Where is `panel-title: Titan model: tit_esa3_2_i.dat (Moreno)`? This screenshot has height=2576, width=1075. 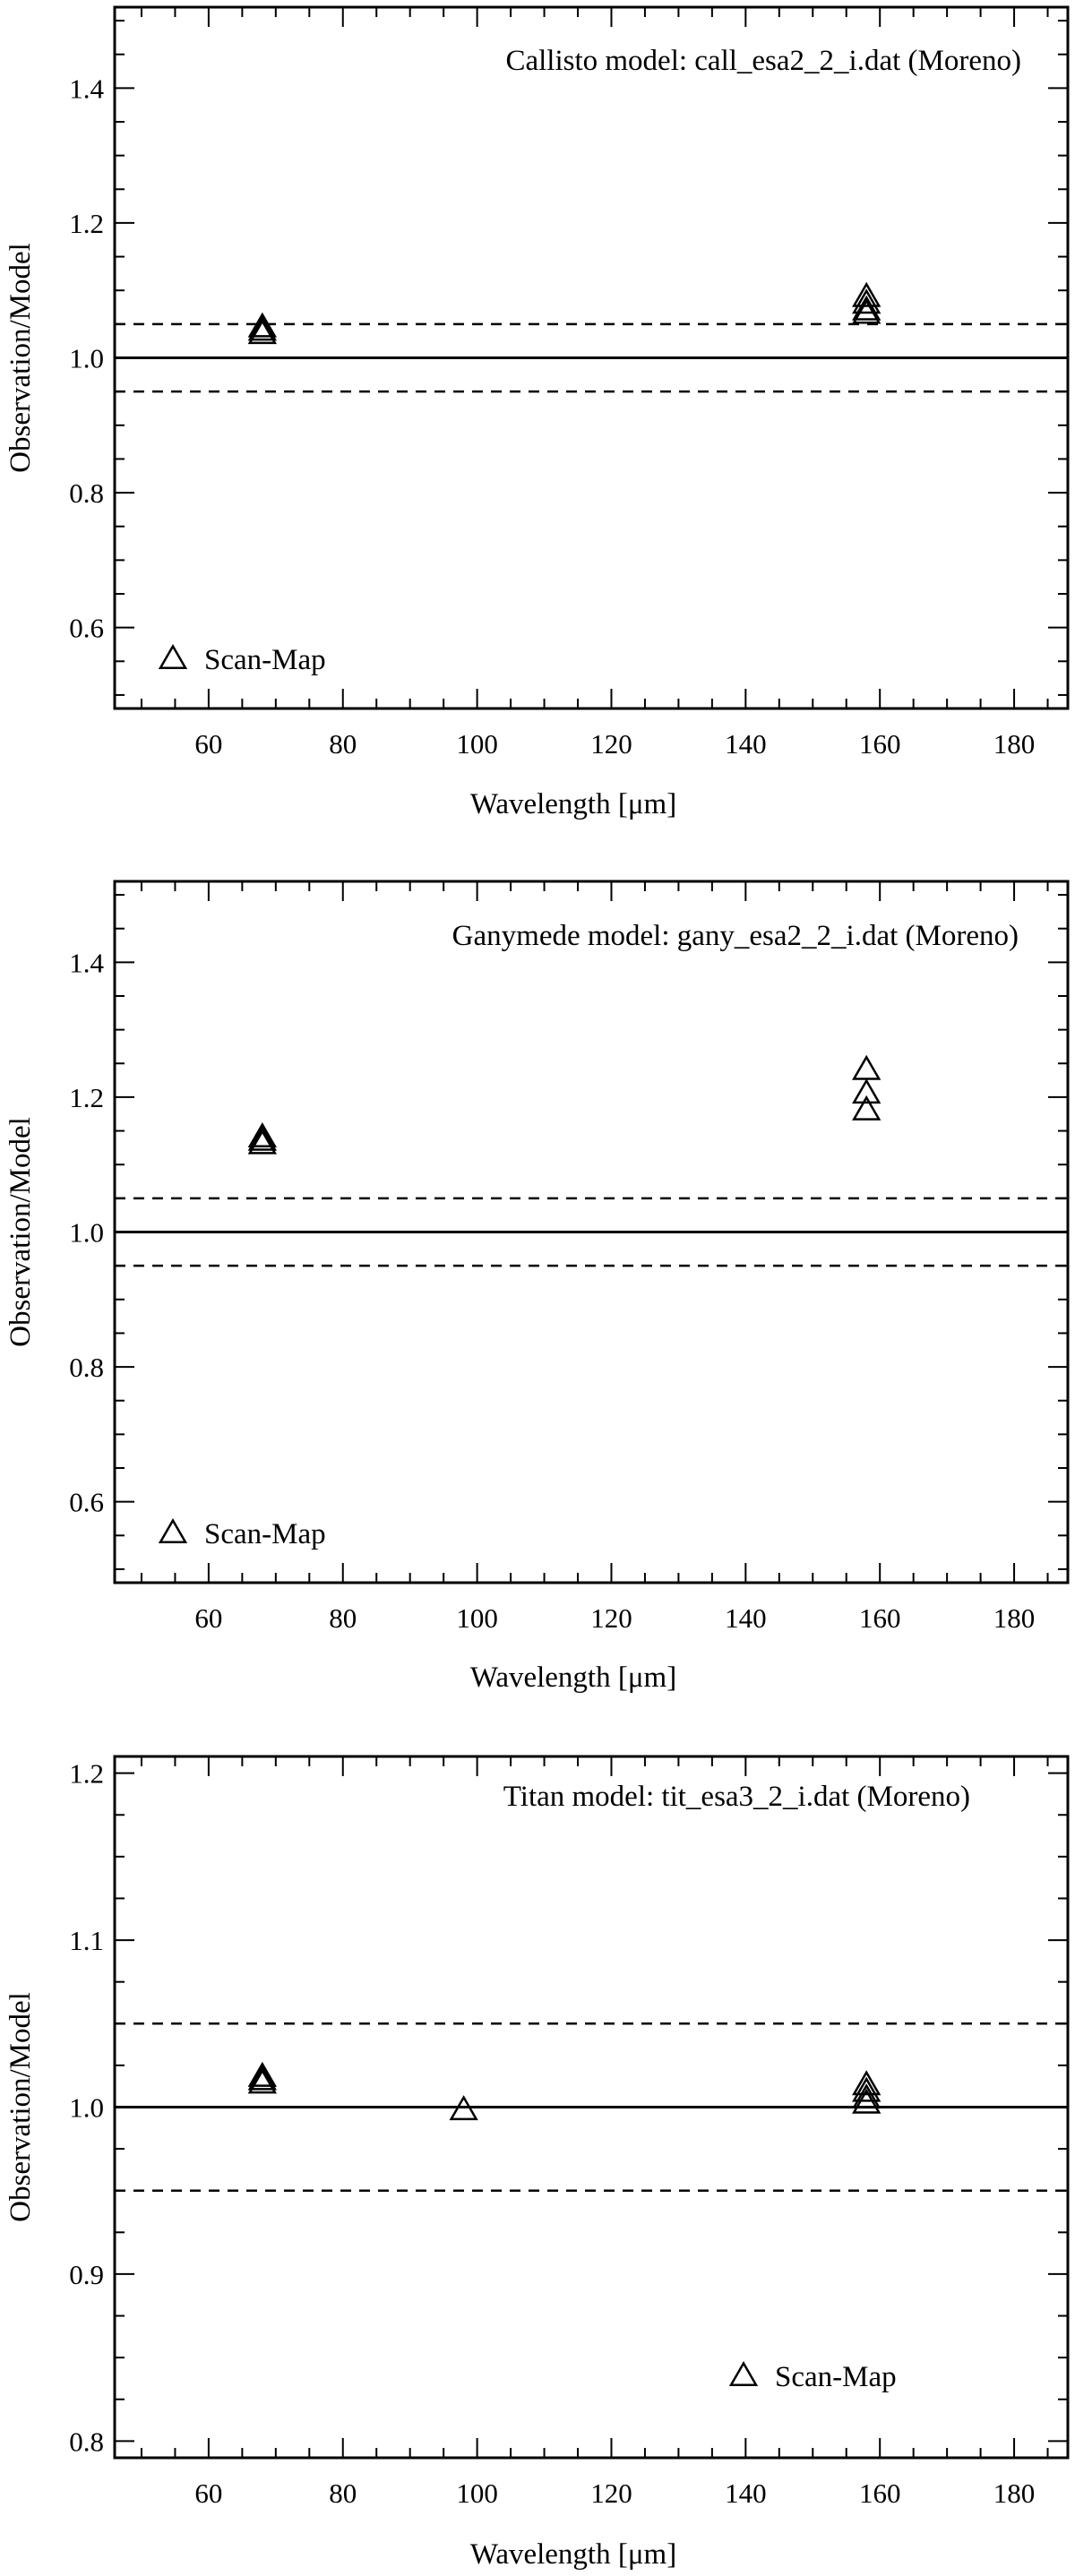
panel-title: Titan model: tit_esa3_2_i.dat (Moreno) is located at coordinates (736, 1797).